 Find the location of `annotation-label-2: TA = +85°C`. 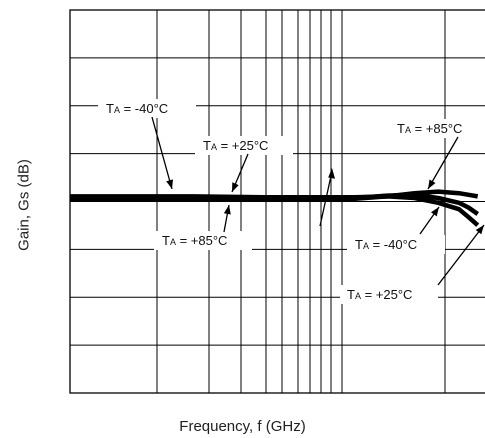

annotation-label-2: TA = +85°C is located at coordinates (194, 240).